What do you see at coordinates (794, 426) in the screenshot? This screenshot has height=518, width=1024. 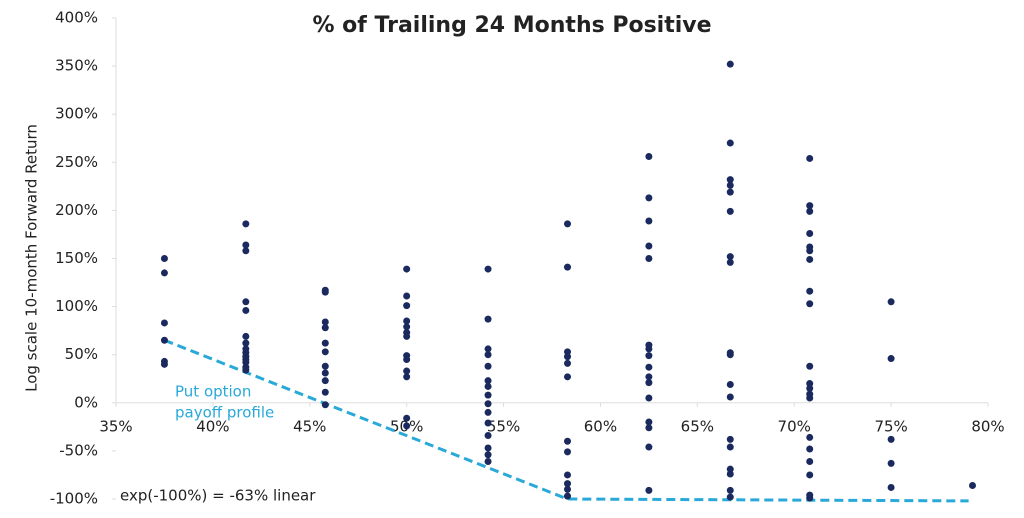 I see `x-tick-label: 70%` at bounding box center [794, 426].